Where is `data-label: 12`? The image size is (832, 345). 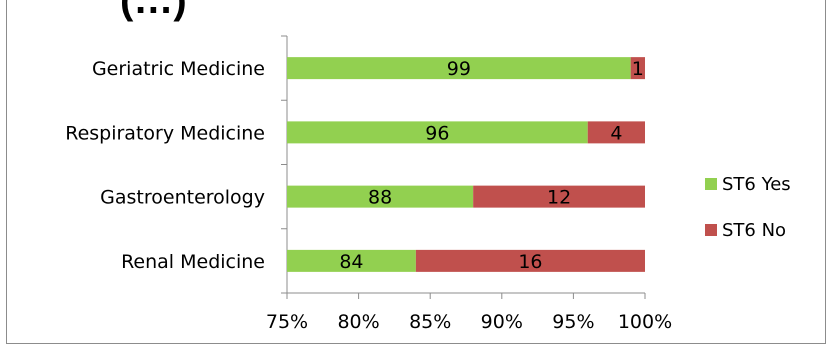 data-label: 12 is located at coordinates (559, 198).